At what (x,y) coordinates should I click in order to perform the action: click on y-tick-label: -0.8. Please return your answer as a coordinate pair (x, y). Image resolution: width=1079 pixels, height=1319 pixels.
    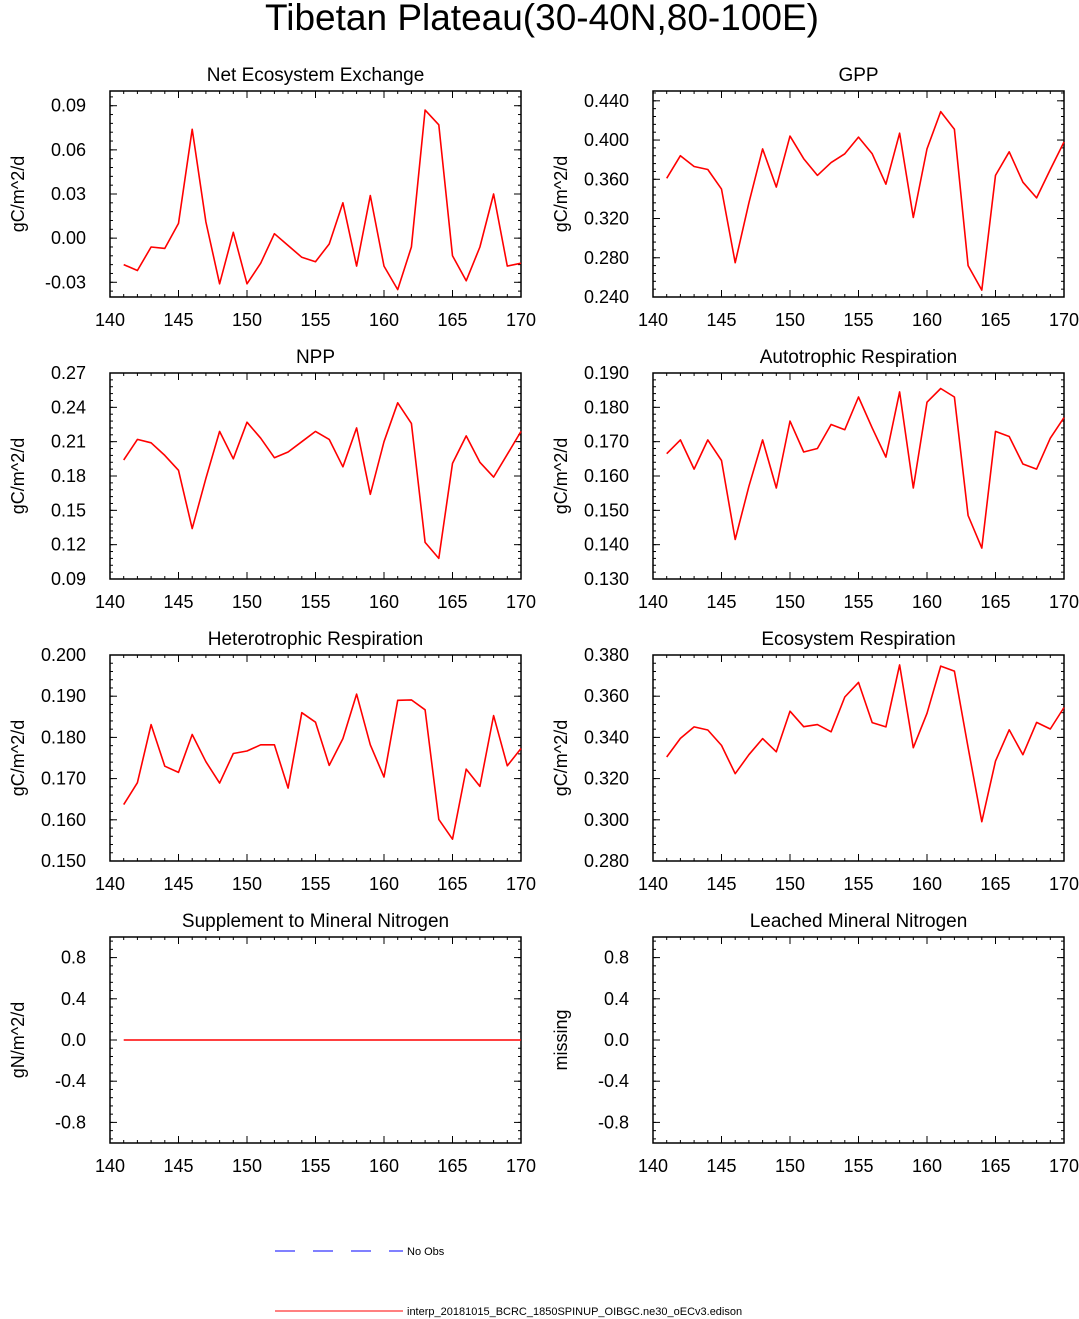
    Looking at the image, I should click on (70, 1122).